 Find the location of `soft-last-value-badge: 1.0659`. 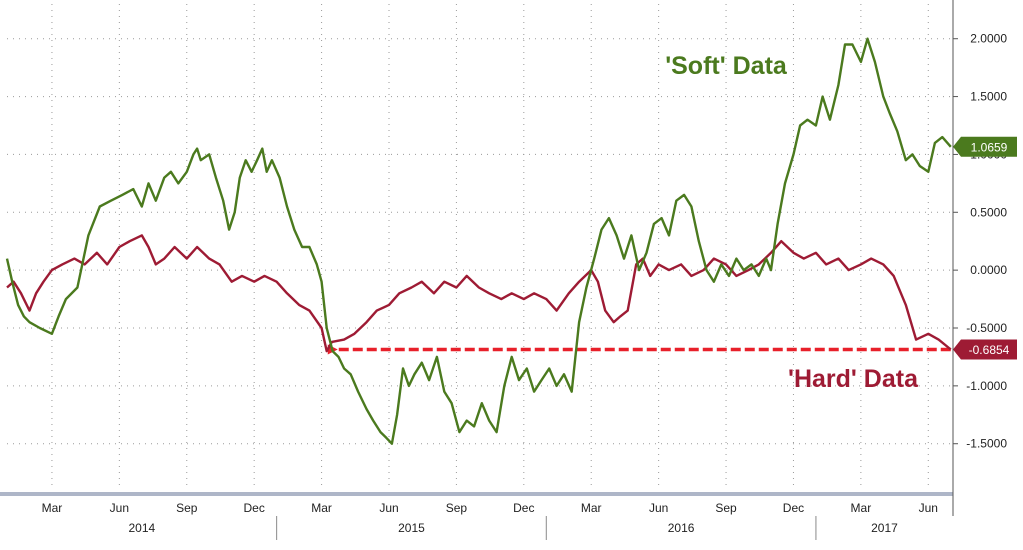

soft-last-value-badge: 1.0659 is located at coordinates (985, 146).